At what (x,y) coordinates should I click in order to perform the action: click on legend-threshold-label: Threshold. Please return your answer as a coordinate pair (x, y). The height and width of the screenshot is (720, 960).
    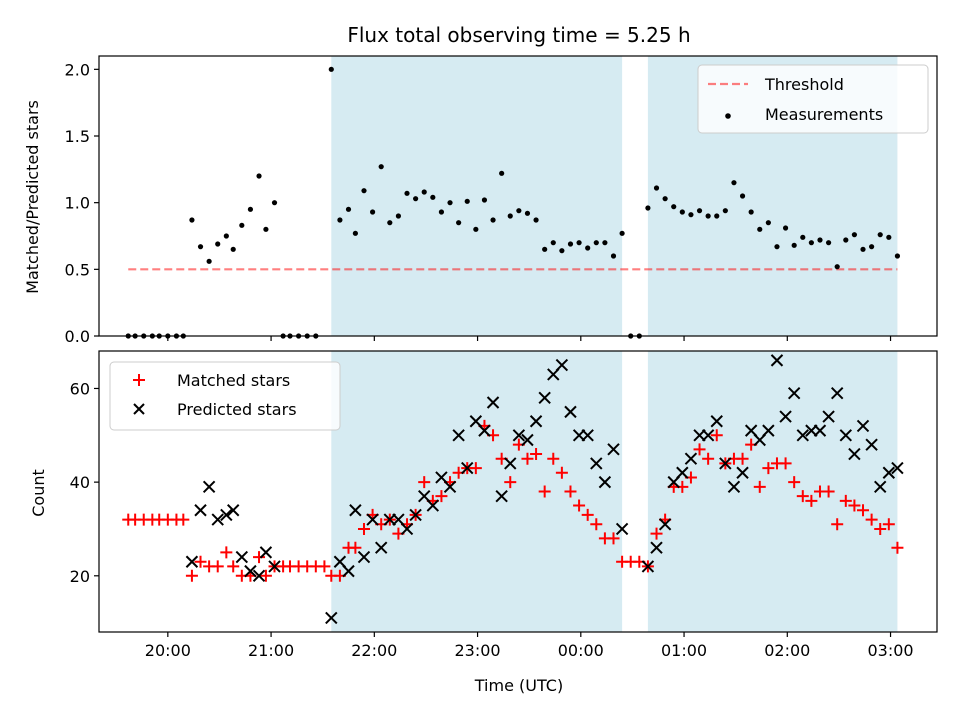
    Looking at the image, I should click on (804, 84).